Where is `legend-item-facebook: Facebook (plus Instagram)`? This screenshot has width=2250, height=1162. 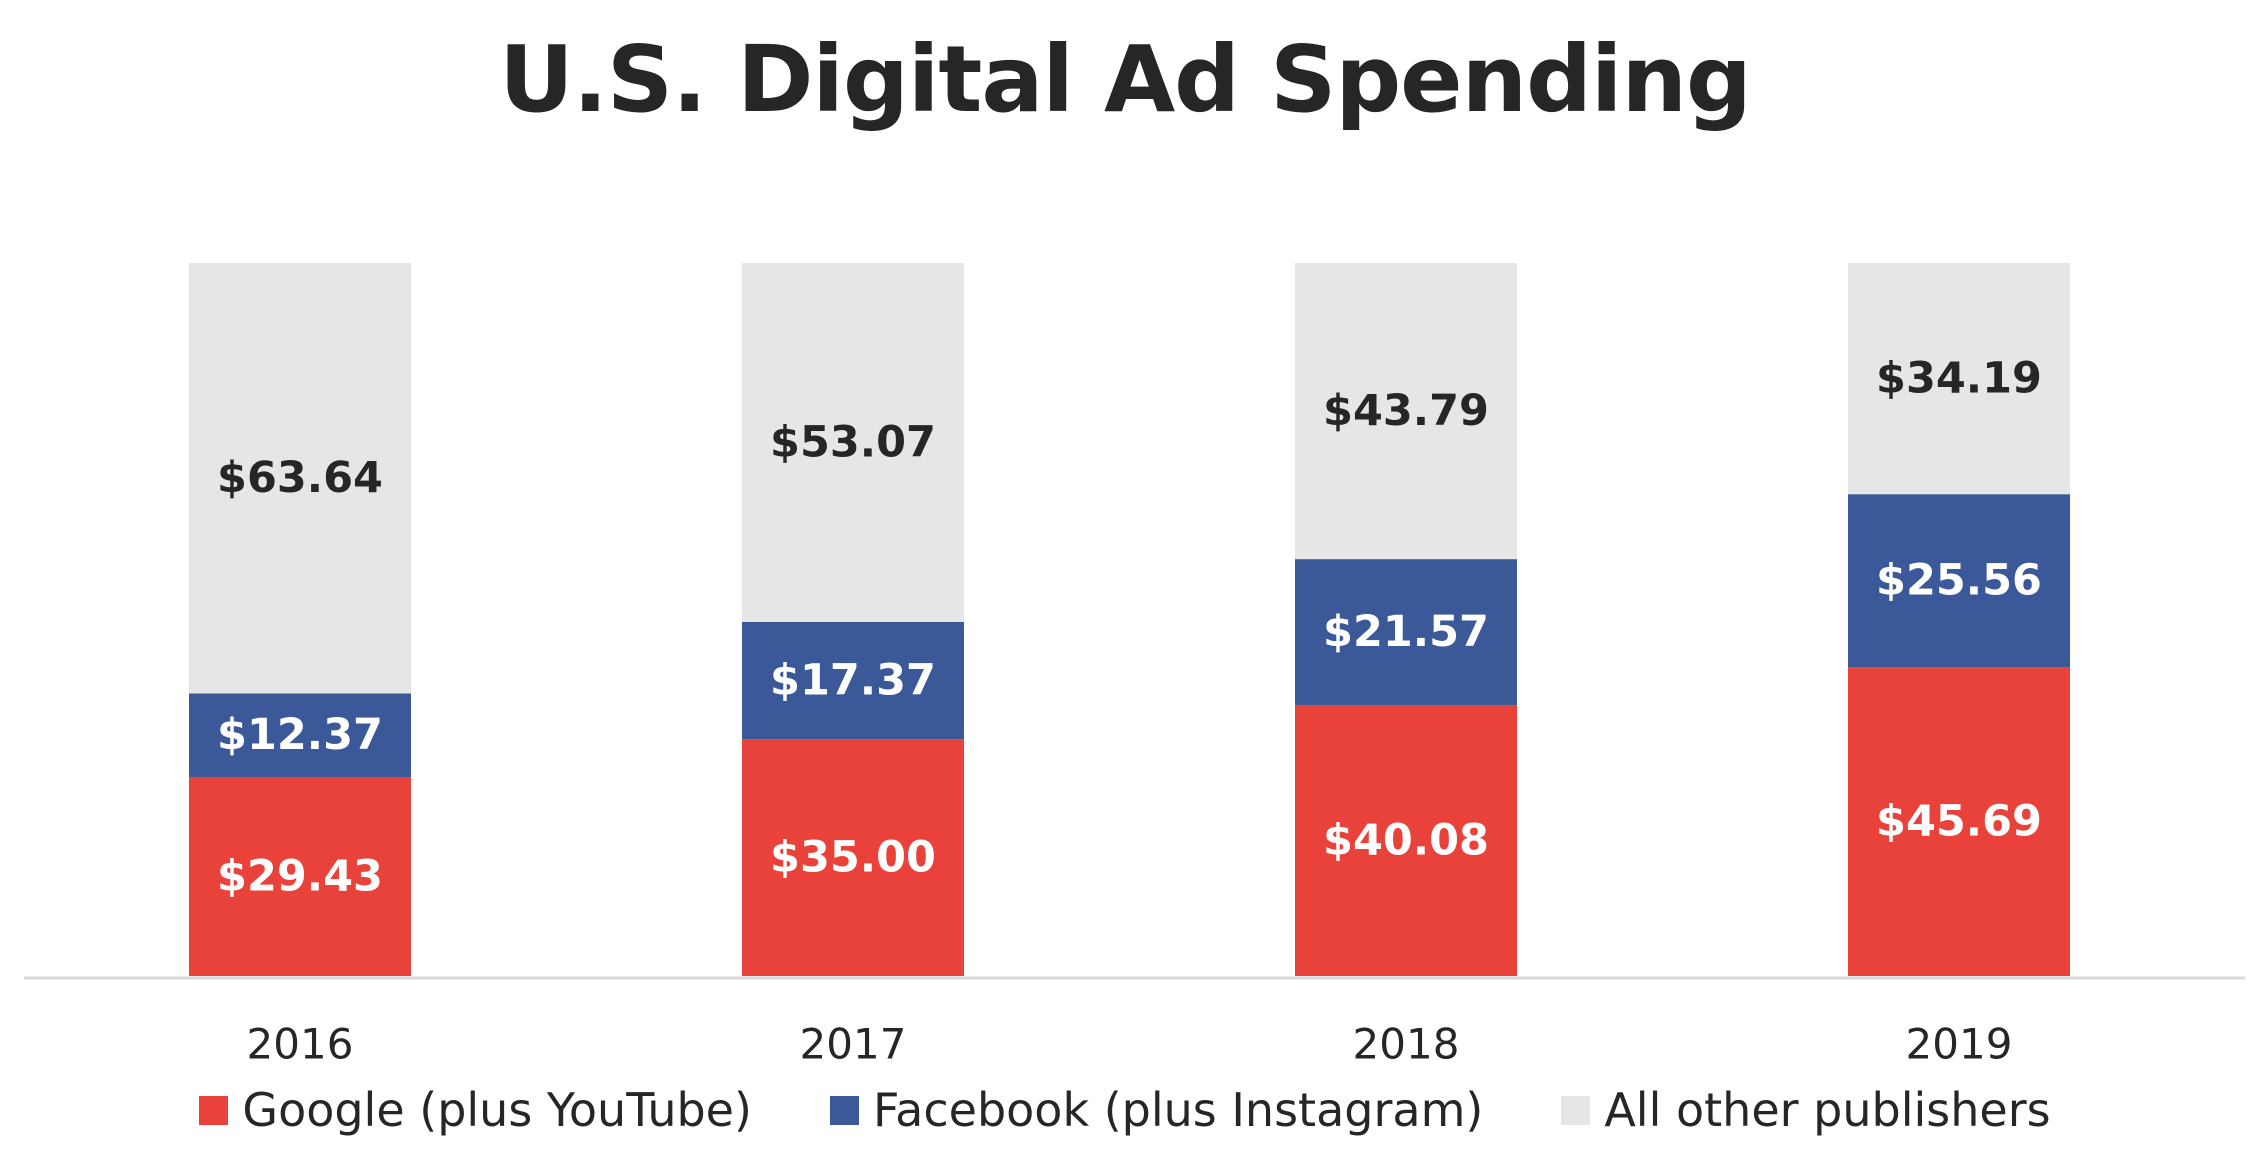
legend-item-facebook: Facebook (plus Instagram) is located at coordinates (1156, 1110).